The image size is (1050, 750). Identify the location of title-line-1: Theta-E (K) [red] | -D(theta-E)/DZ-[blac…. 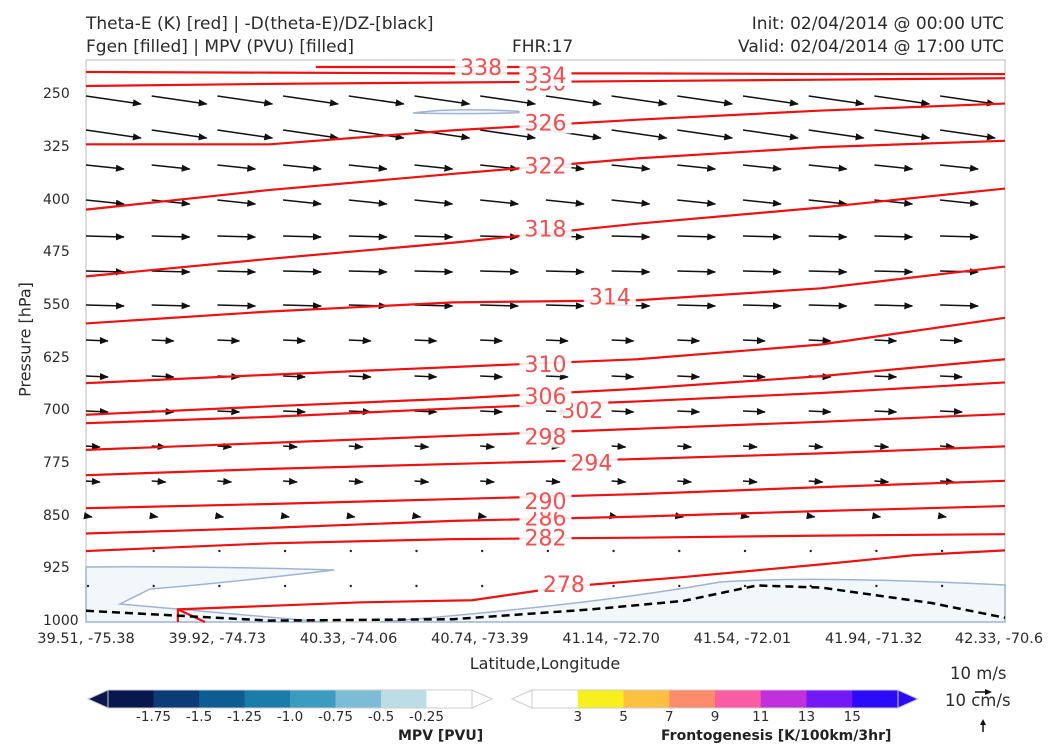
(260, 24).